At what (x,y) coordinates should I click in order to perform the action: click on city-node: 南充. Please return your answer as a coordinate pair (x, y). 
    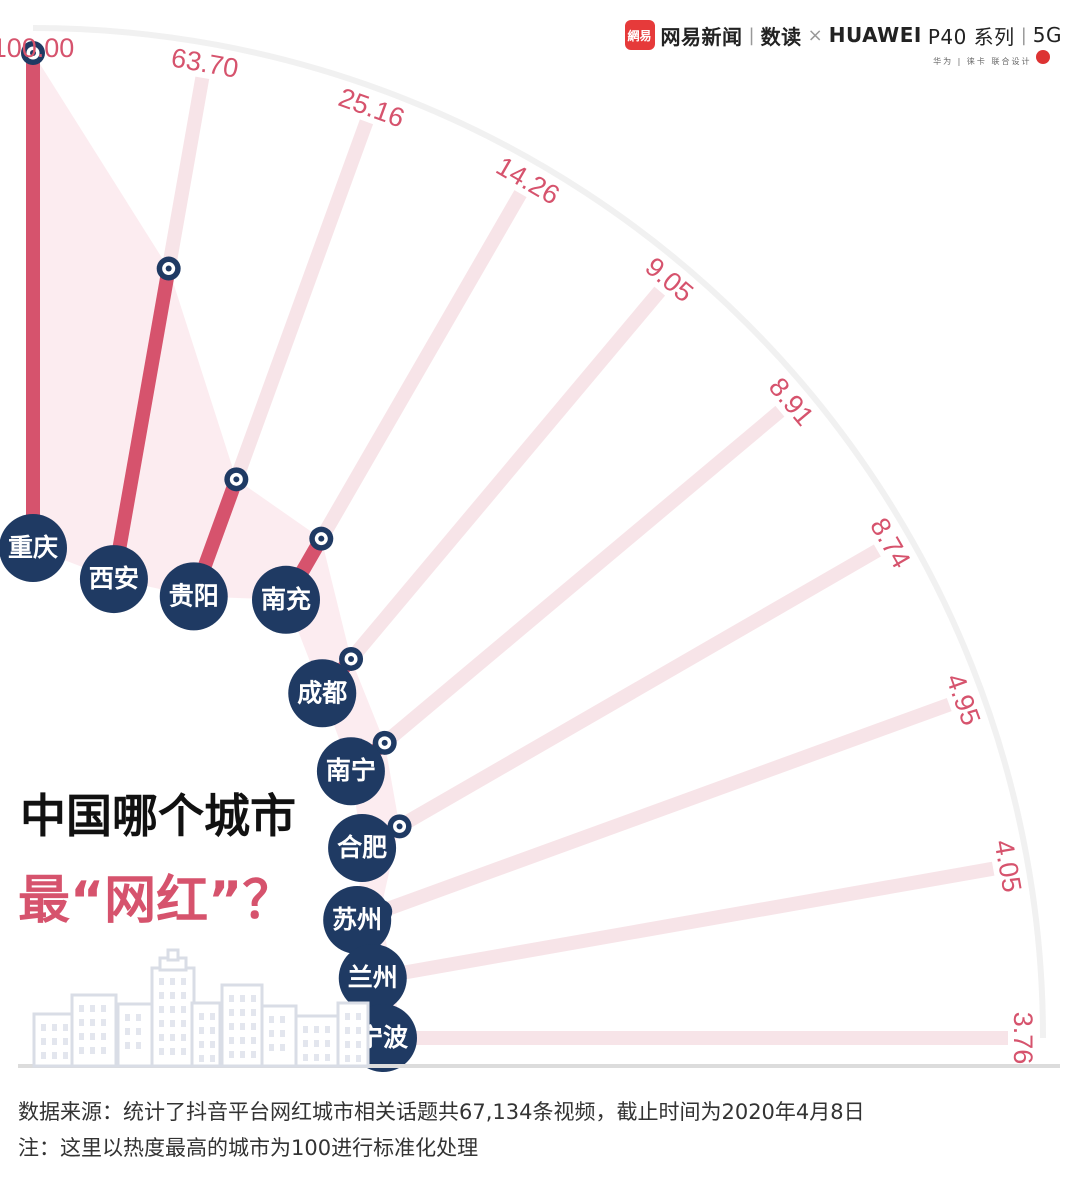
    Looking at the image, I should click on (286, 599).